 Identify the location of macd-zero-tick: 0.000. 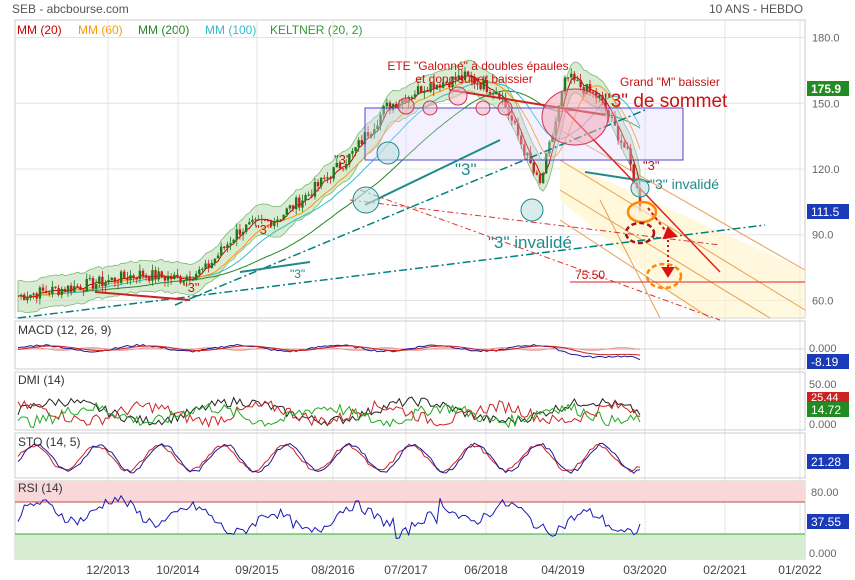
(823, 349).